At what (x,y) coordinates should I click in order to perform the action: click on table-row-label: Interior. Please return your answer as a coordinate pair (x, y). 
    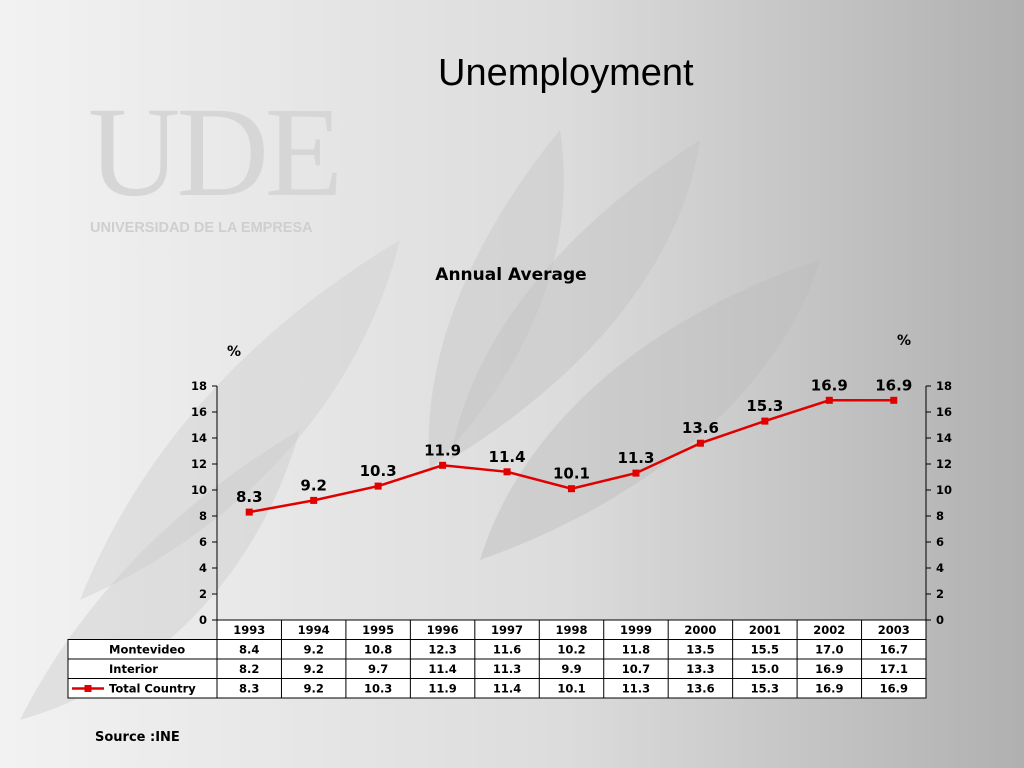
    Looking at the image, I should click on (133, 669).